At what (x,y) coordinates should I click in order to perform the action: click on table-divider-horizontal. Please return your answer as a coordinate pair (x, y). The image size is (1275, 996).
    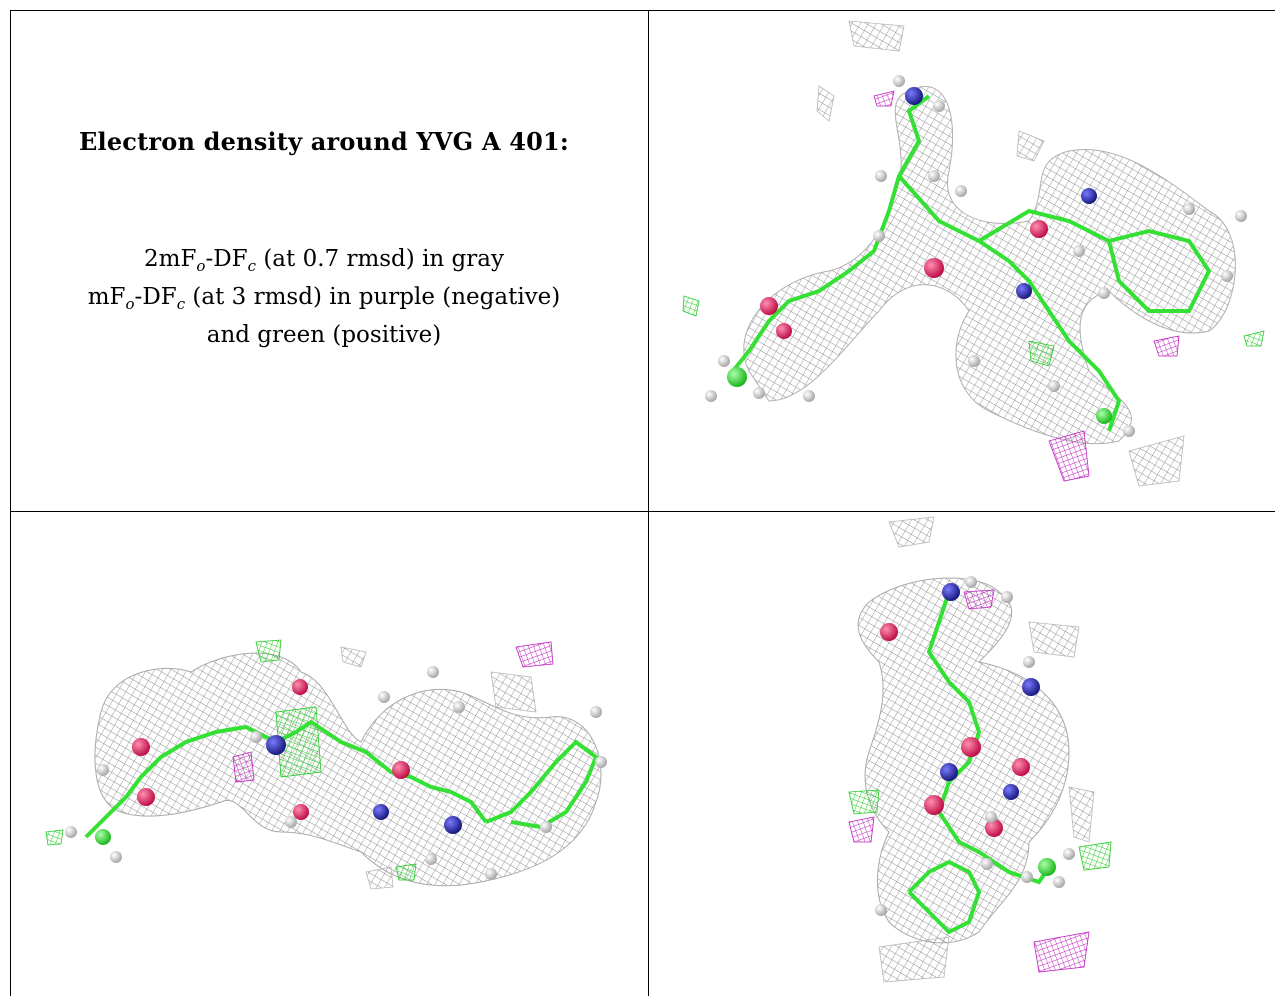
    Looking at the image, I should click on (642, 511).